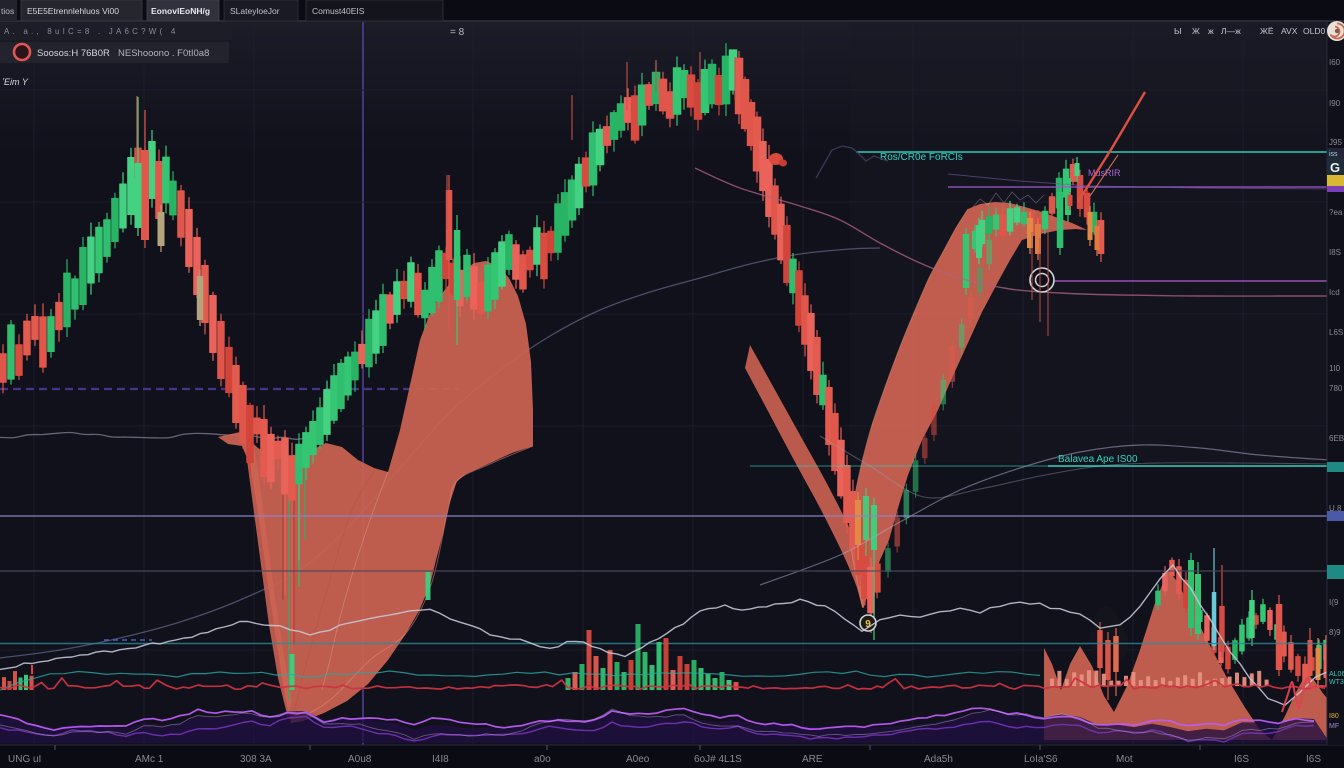  I want to click on svg-text: ARE, so click(812, 759).